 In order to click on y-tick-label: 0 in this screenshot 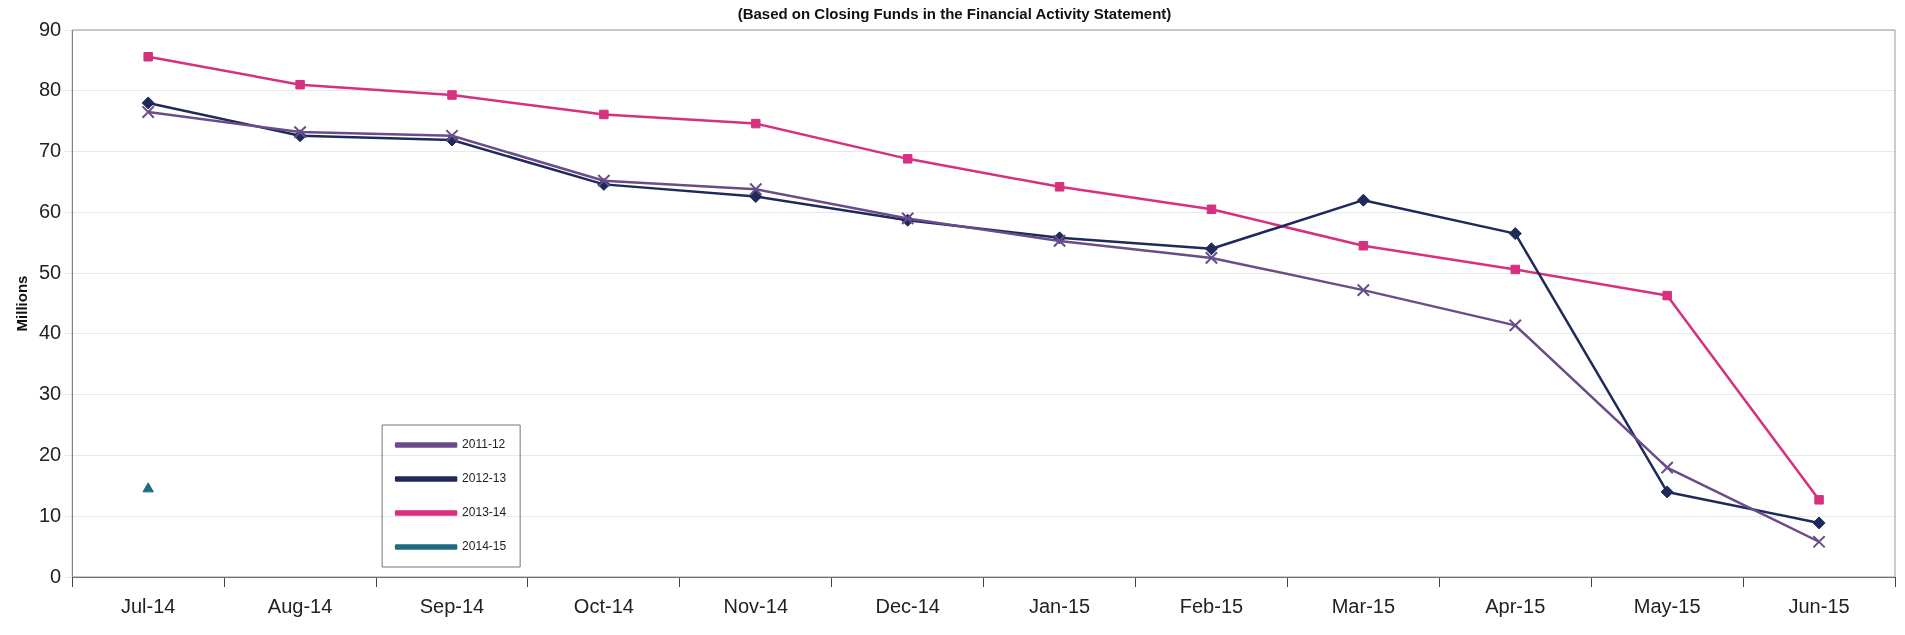, I will do `click(56, 575)`.